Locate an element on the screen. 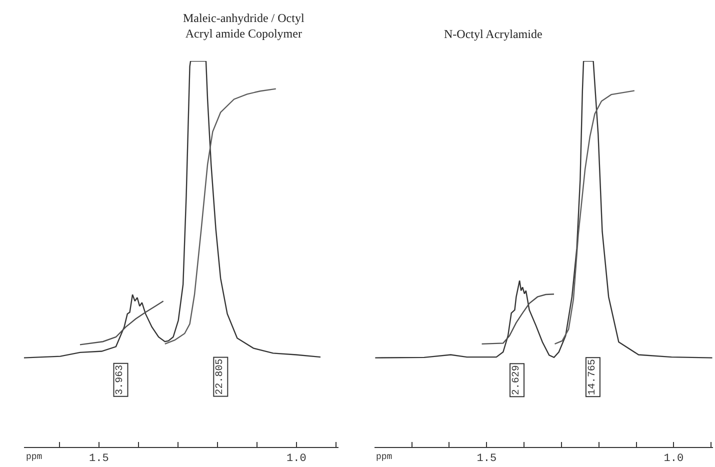 Image resolution: width=715 pixels, height=467 pixels. chart-title: N-Octyl Acrylamide is located at coordinates (493, 34).